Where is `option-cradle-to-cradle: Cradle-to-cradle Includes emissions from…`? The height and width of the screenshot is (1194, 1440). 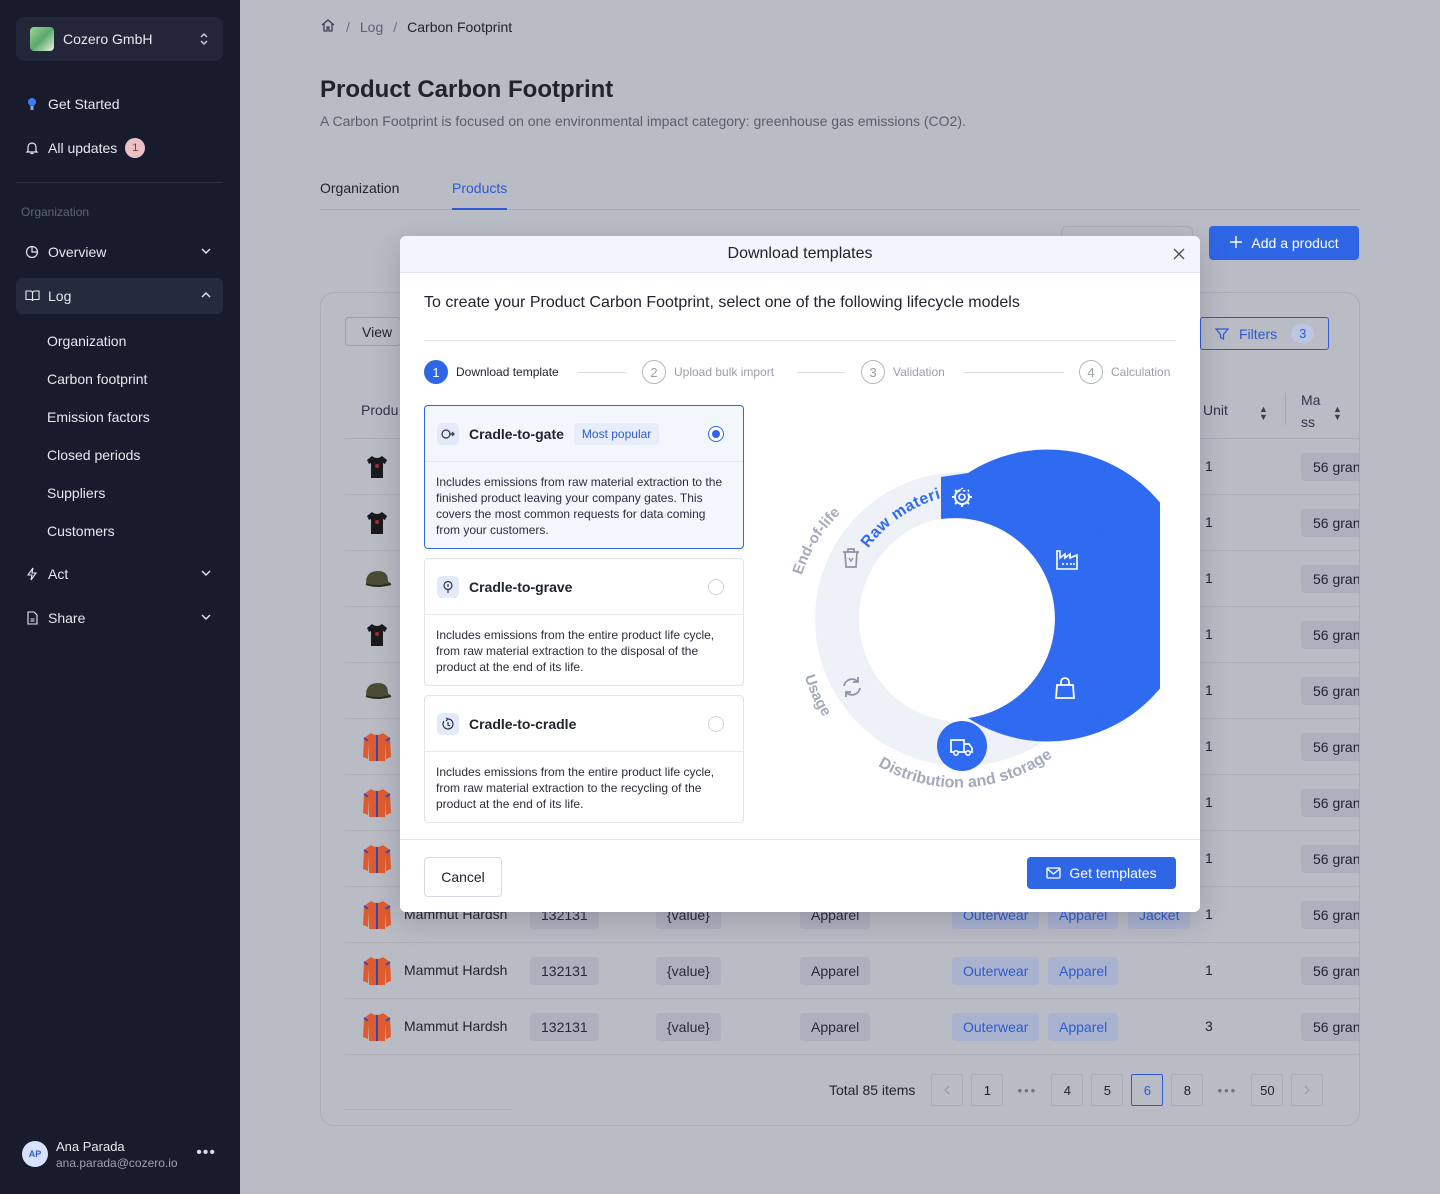
option-cradle-to-cradle: Cradle-to-cradle Includes emissions from… is located at coordinates (584, 759).